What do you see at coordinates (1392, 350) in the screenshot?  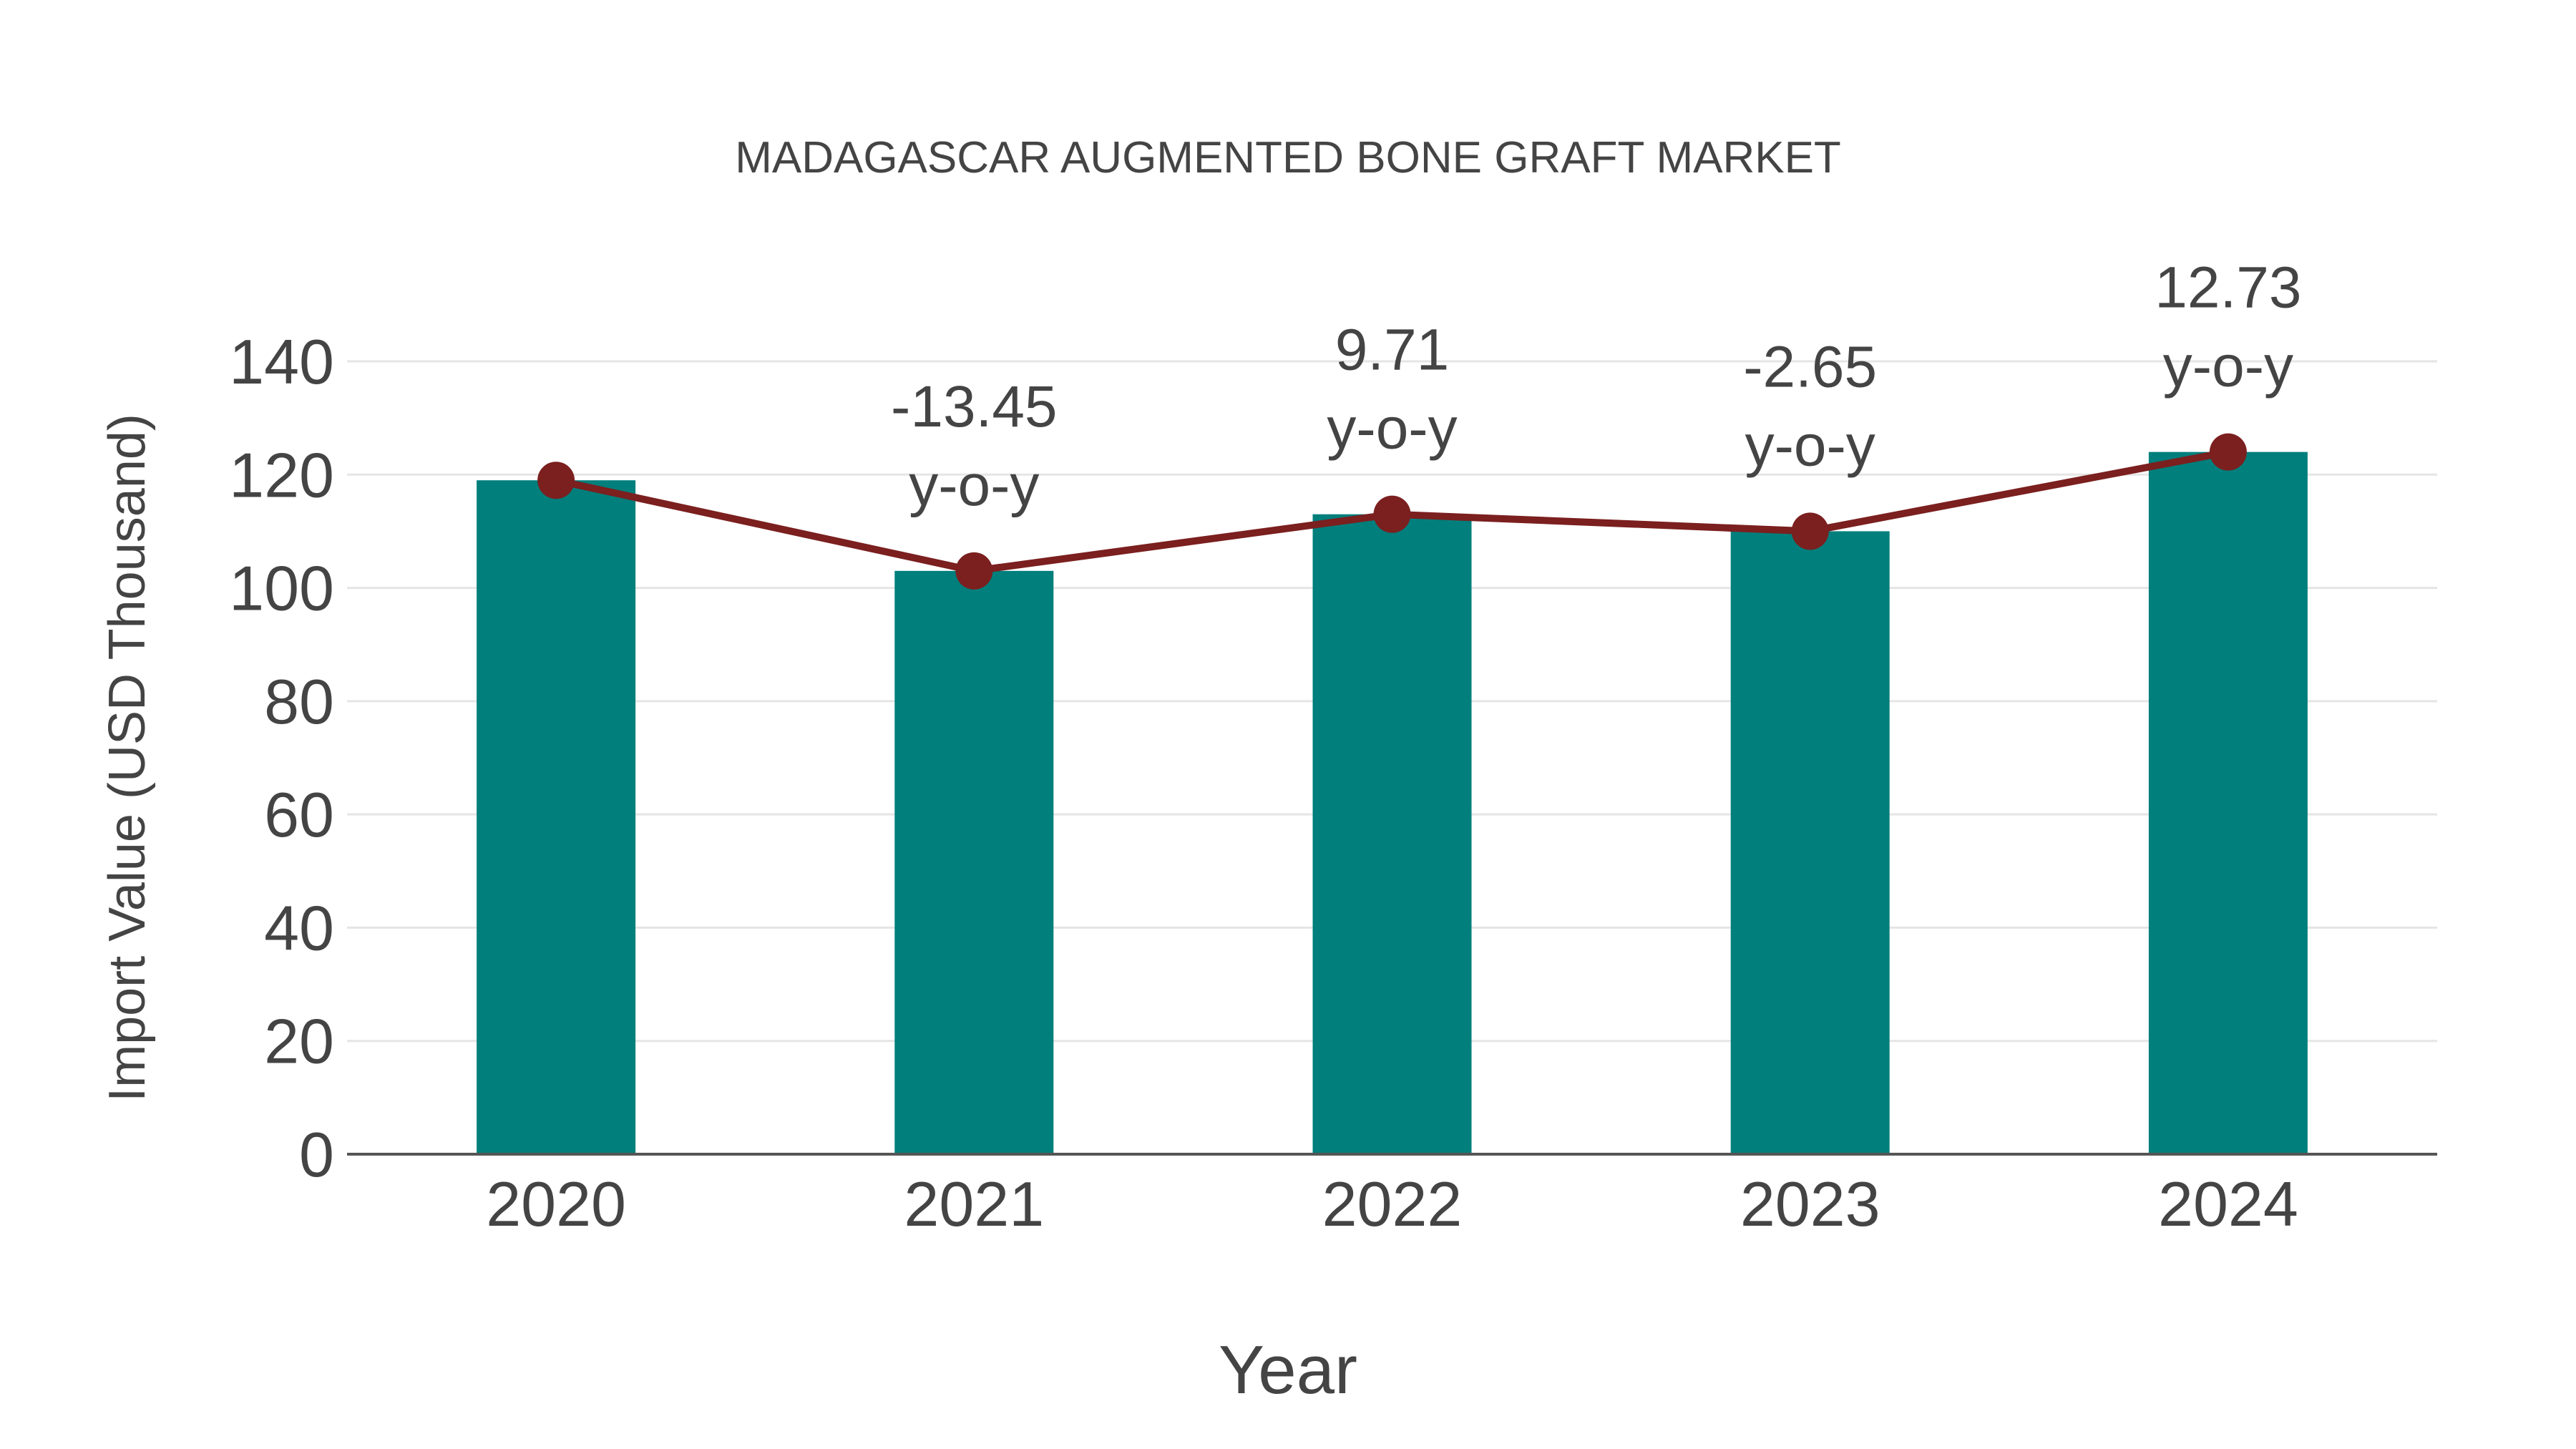 I see `yoy-value-label: 9.71` at bounding box center [1392, 350].